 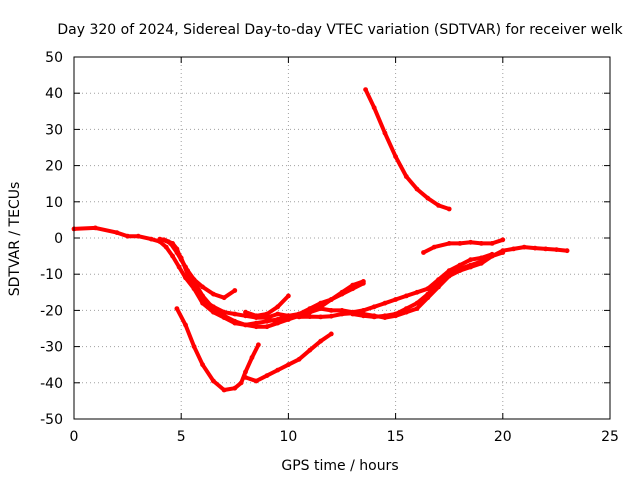 I want to click on y-tick-label: -50, so click(x=51, y=420).